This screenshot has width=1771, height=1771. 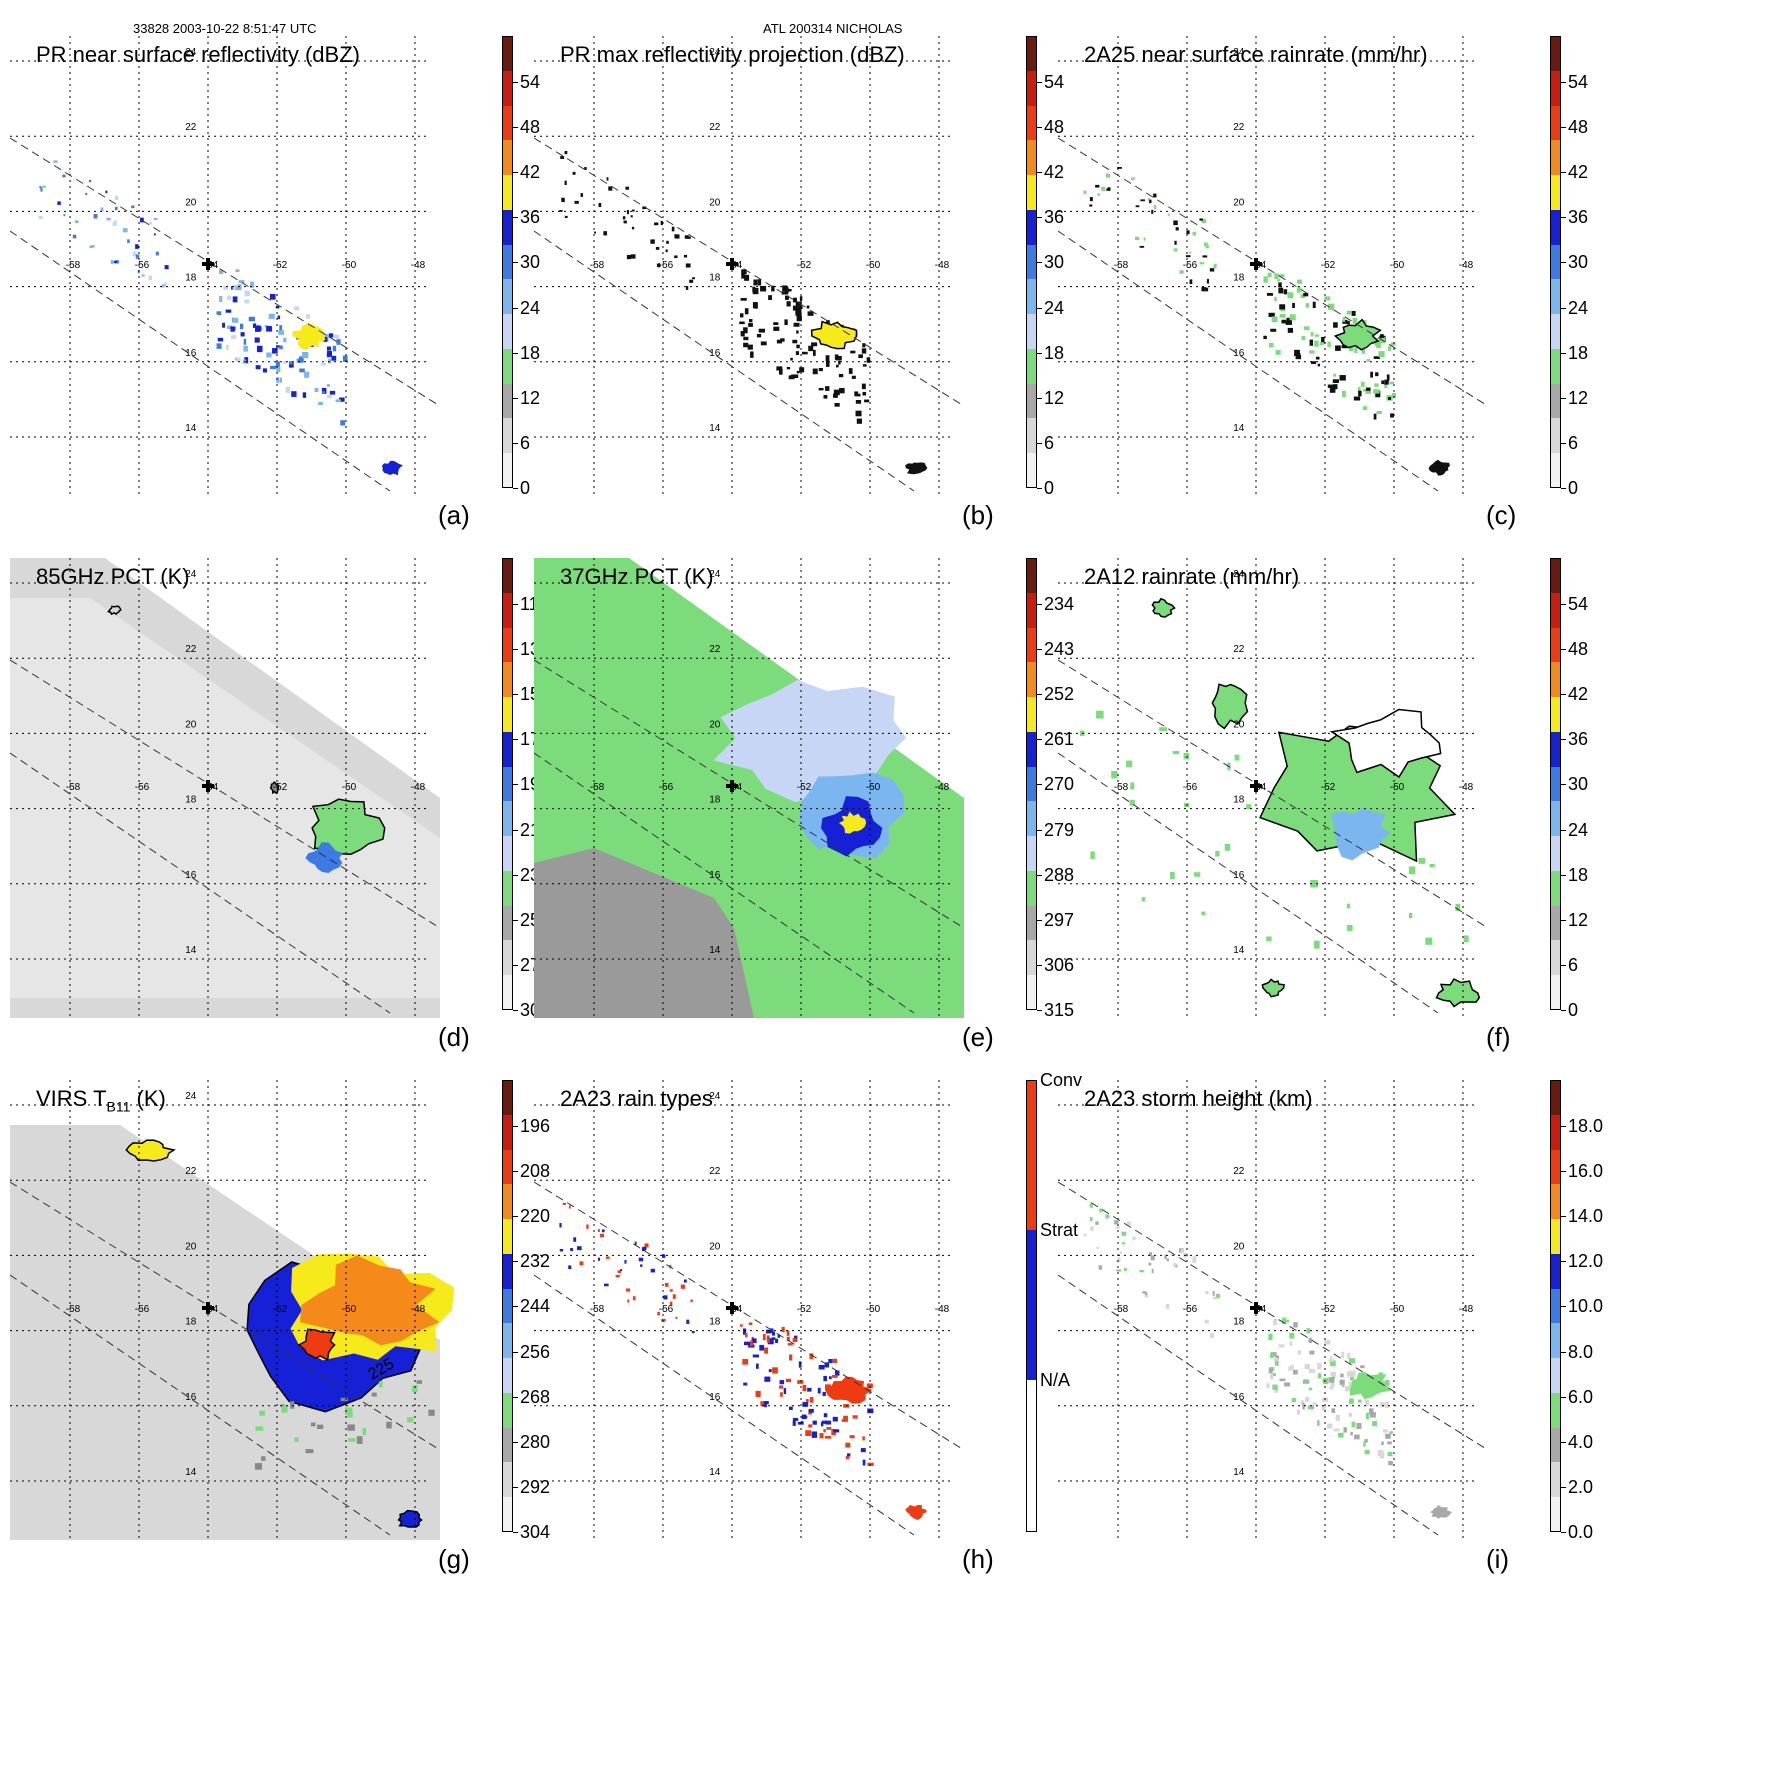 I want to click on lon-label: -50, so click(x=873, y=787).